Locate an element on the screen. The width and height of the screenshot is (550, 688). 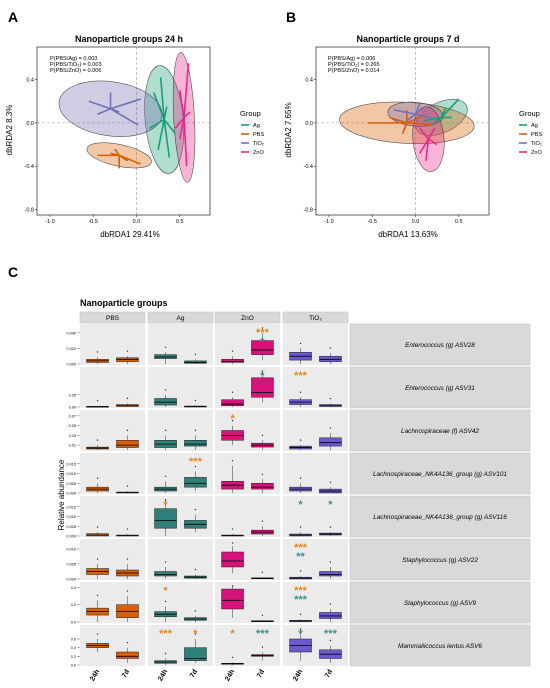
panel-a-letter: A is located at coordinates (13, 17).